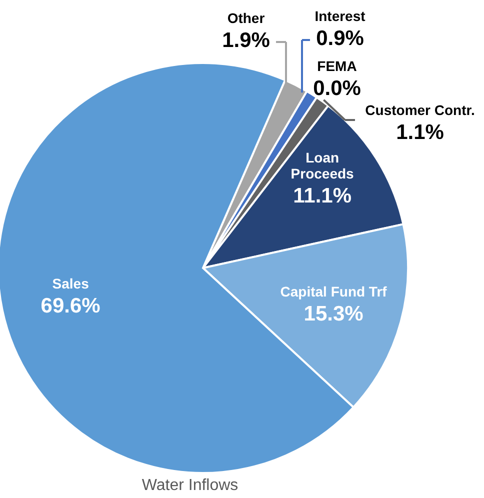 Image resolution: width=484 pixels, height=498 pixels. I want to click on data-label: 15.3%, so click(334, 314).